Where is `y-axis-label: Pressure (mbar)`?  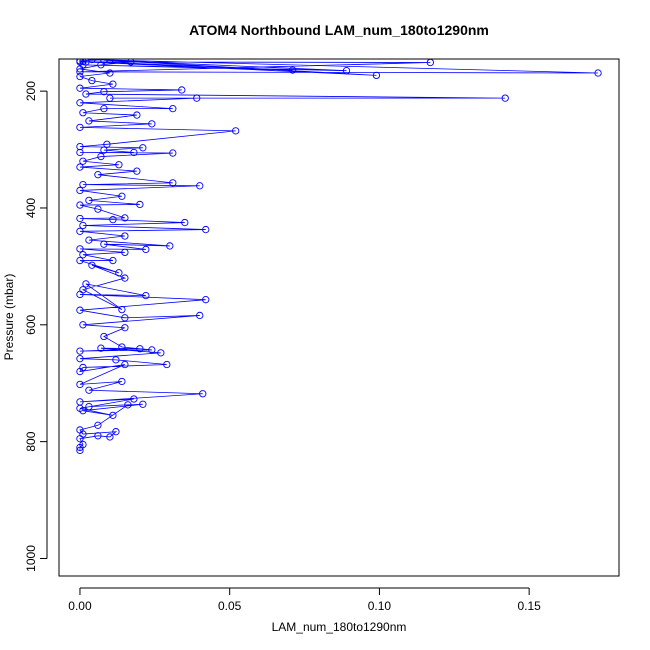
y-axis-label: Pressure (mbar) is located at coordinates (9, 317).